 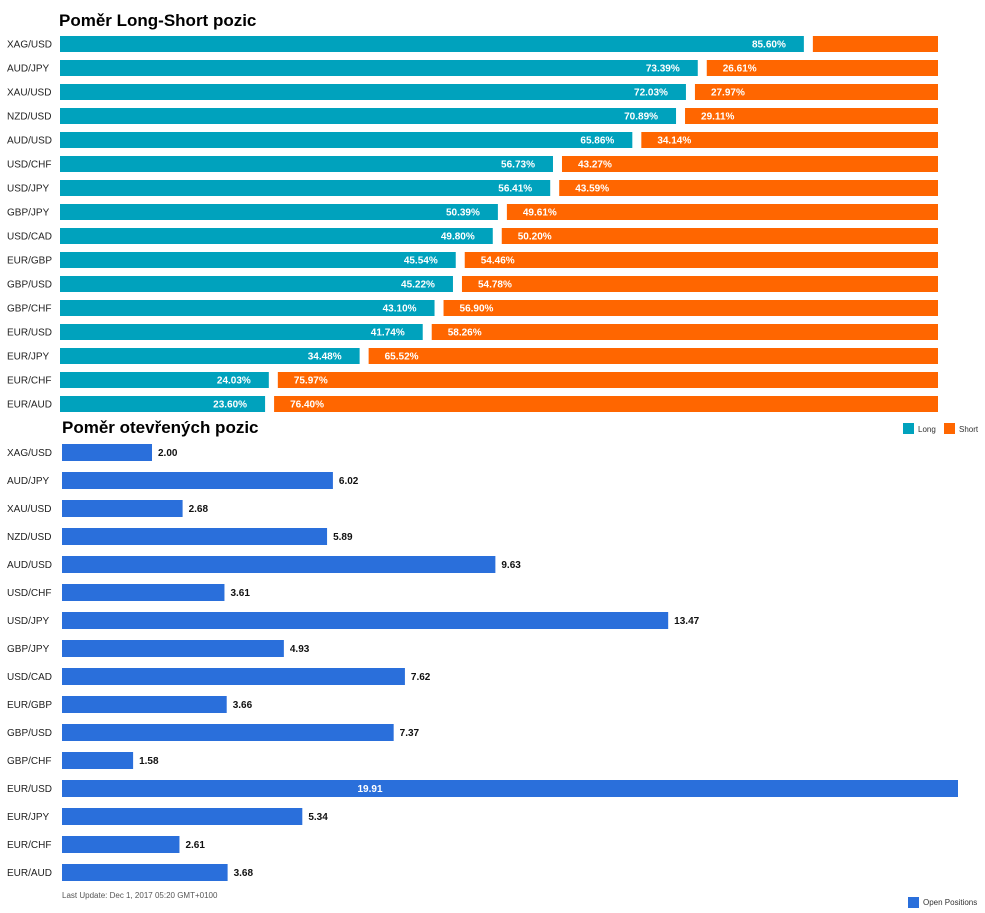 I want to click on long-value-label: 50.39%, so click(x=463, y=213).